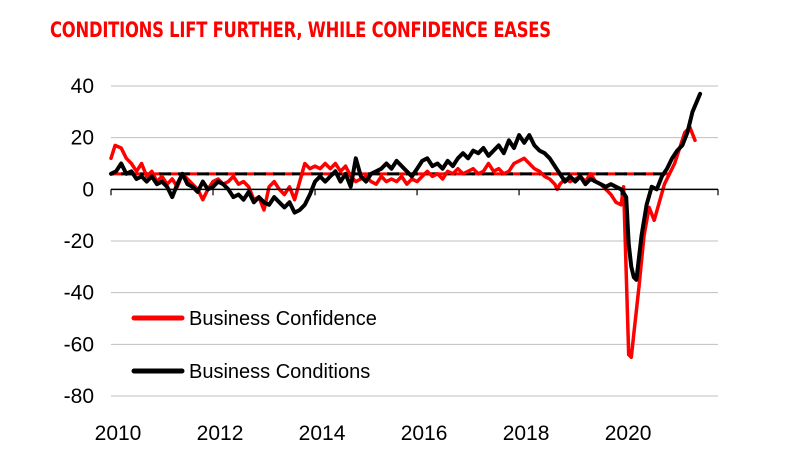  What do you see at coordinates (220, 433) in the screenshot?
I see `x-tick-label: 2012` at bounding box center [220, 433].